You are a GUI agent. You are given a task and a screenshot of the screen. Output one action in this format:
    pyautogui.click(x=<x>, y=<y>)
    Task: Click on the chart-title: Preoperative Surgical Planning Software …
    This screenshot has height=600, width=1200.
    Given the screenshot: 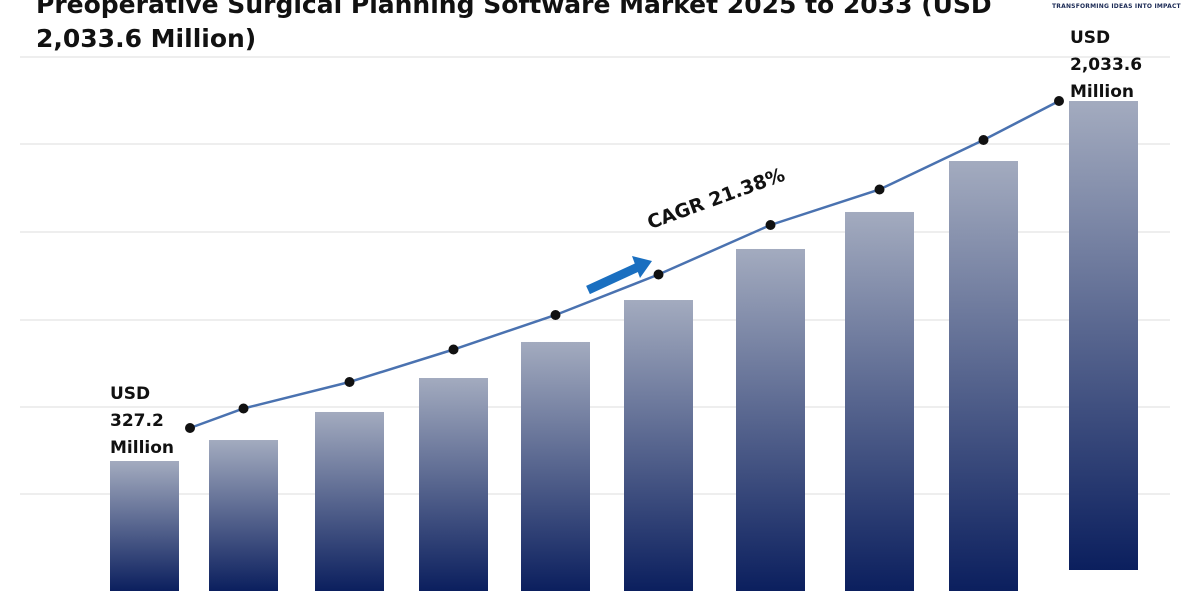 What is the action you would take?
    pyautogui.click(x=514, y=26)
    